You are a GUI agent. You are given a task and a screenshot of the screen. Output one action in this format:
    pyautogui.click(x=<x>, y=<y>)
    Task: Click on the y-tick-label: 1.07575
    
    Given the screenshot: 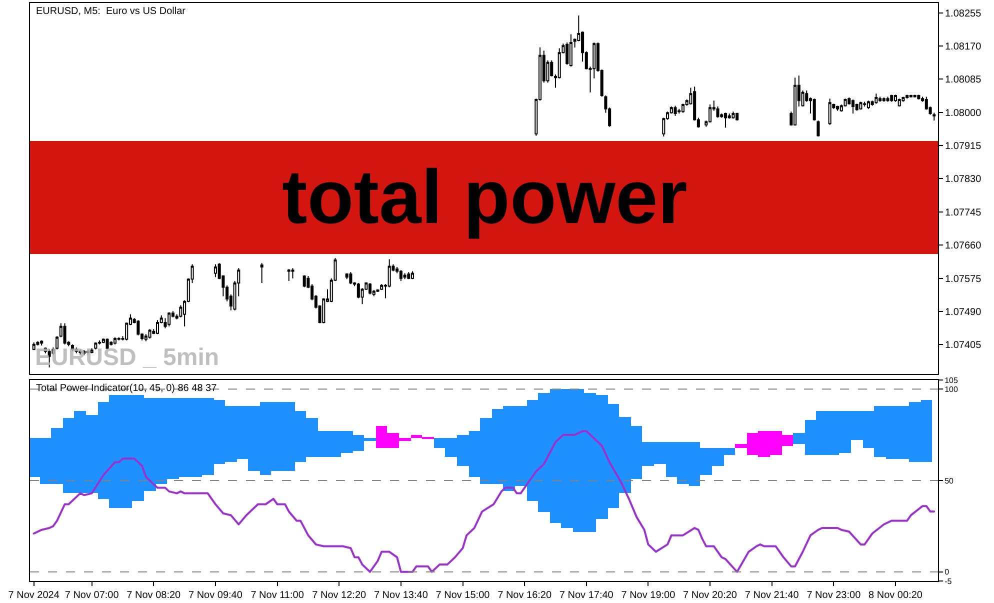 What is the action you would take?
    pyautogui.click(x=963, y=279)
    